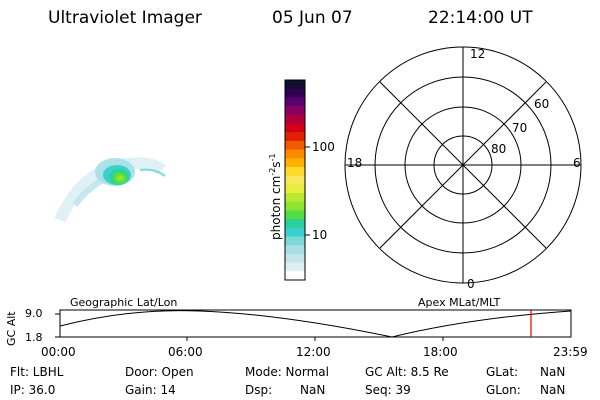 The image size is (600, 400). Describe the element at coordinates (276, 164) in the screenshot. I see `colorbar-unit-mid: s` at that location.